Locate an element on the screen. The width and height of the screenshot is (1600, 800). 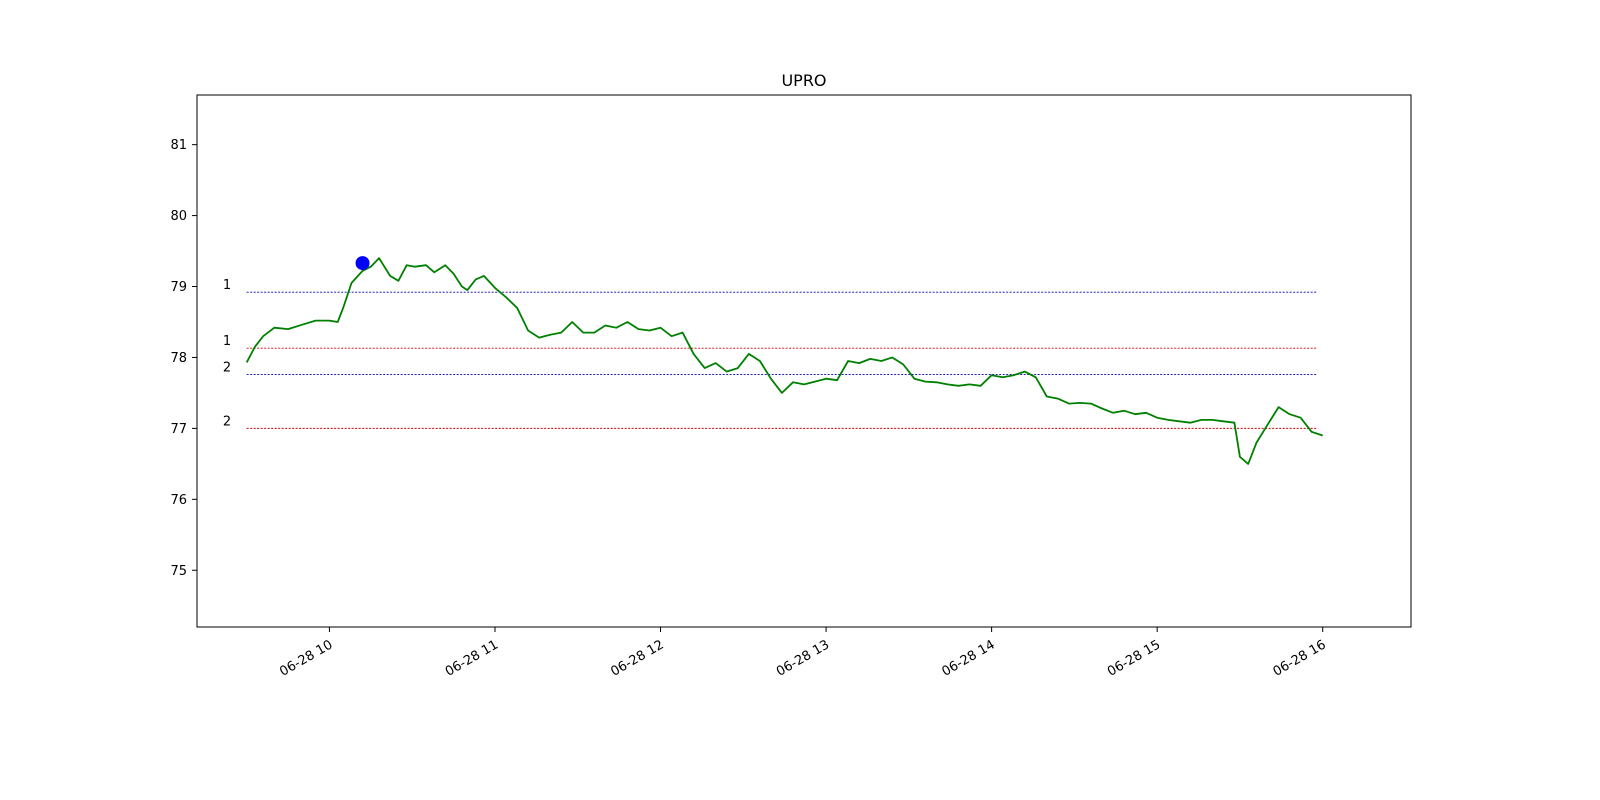
y-tick-label: 76 is located at coordinates (178, 500).